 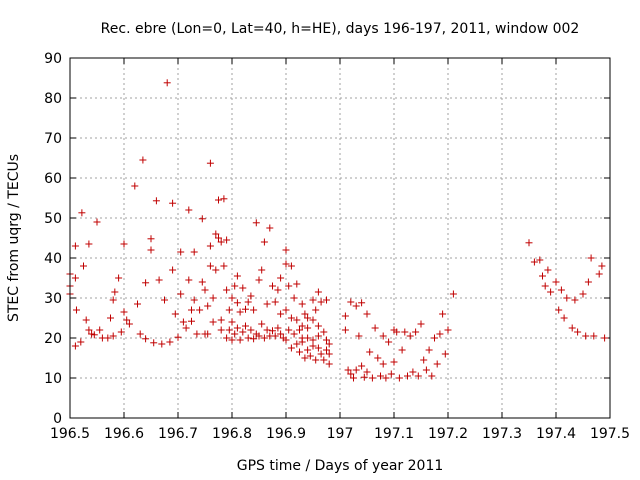 I want to click on y-tick-label: 70, so click(x=53, y=139).